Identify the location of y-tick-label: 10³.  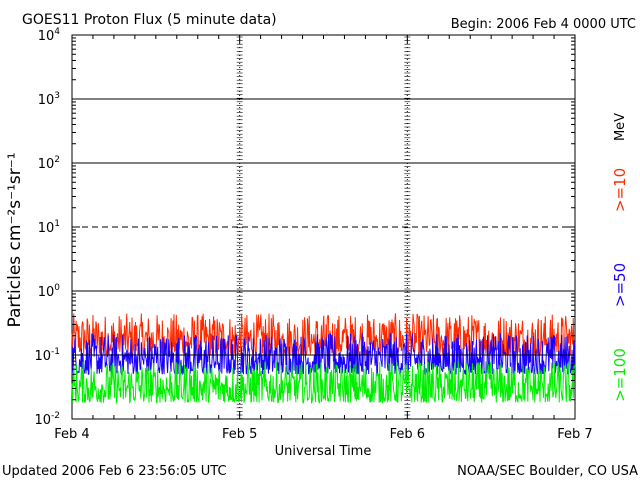
(49, 99).